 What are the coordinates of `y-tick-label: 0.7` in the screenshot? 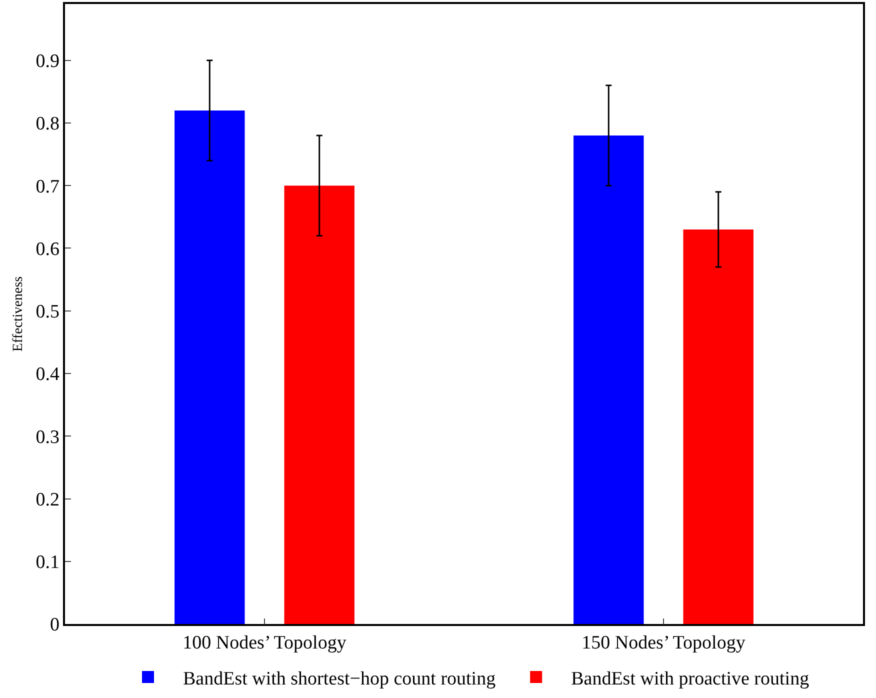 It's located at (48, 187).